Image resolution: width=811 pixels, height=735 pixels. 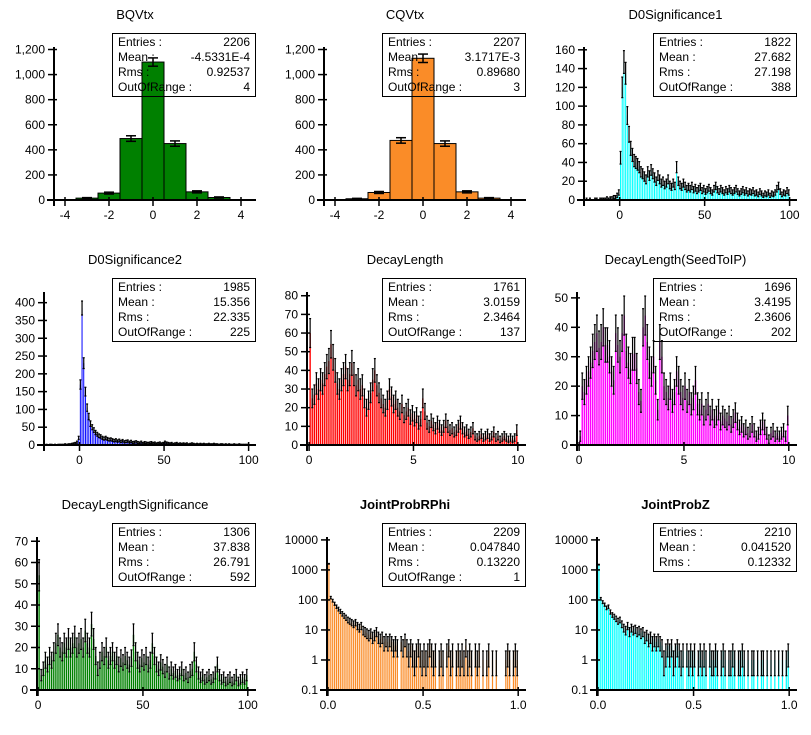 What do you see at coordinates (684, 460) in the screenshot?
I see `svg-text: 5` at bounding box center [684, 460].